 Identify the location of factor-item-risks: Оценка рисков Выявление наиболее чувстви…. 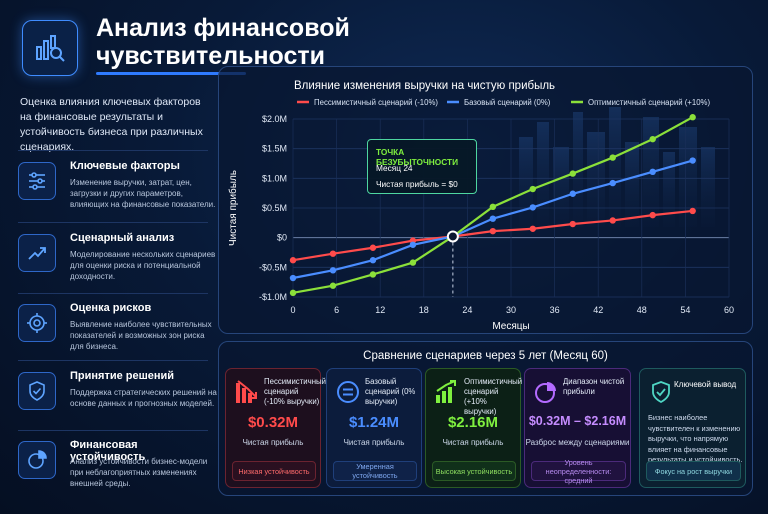
(115, 334).